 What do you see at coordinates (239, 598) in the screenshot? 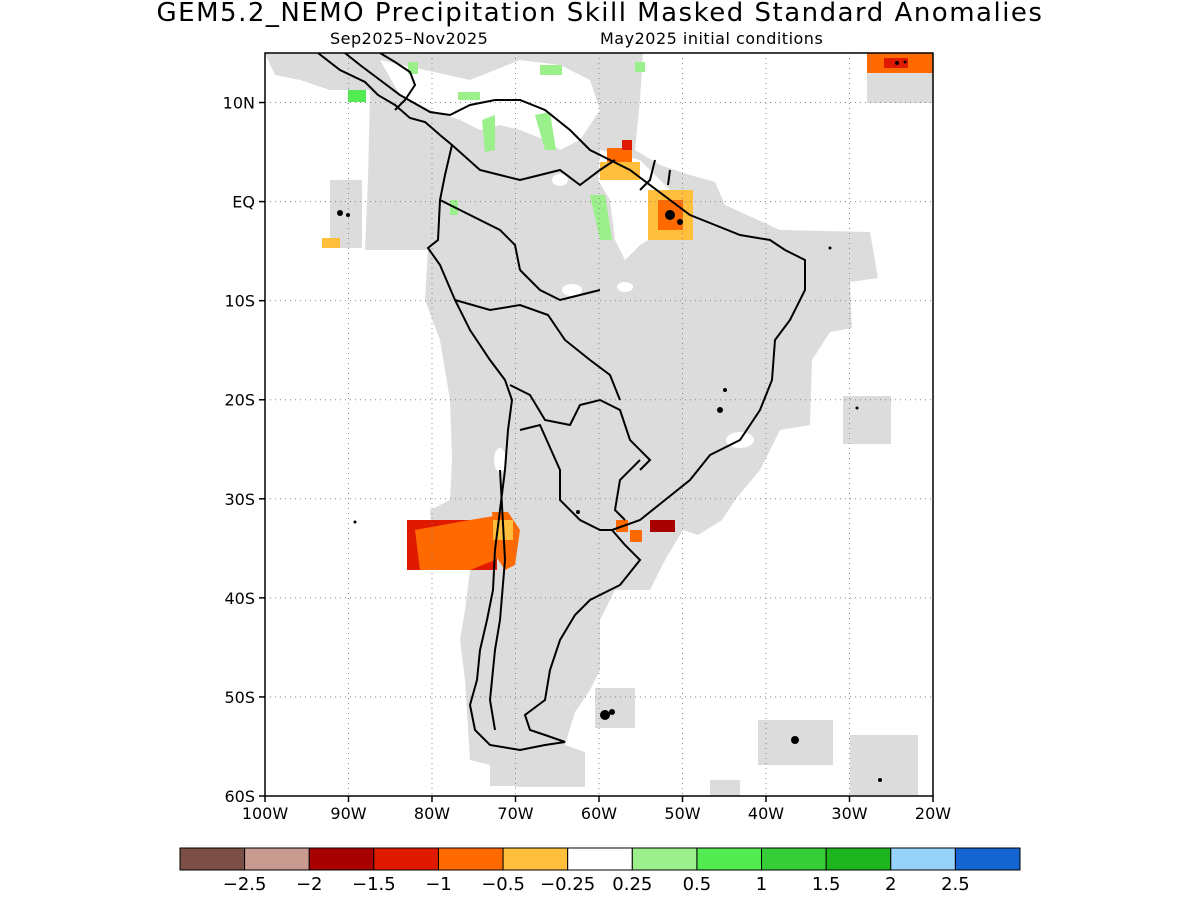
I see `lat-tick-label: 40S` at bounding box center [239, 598].